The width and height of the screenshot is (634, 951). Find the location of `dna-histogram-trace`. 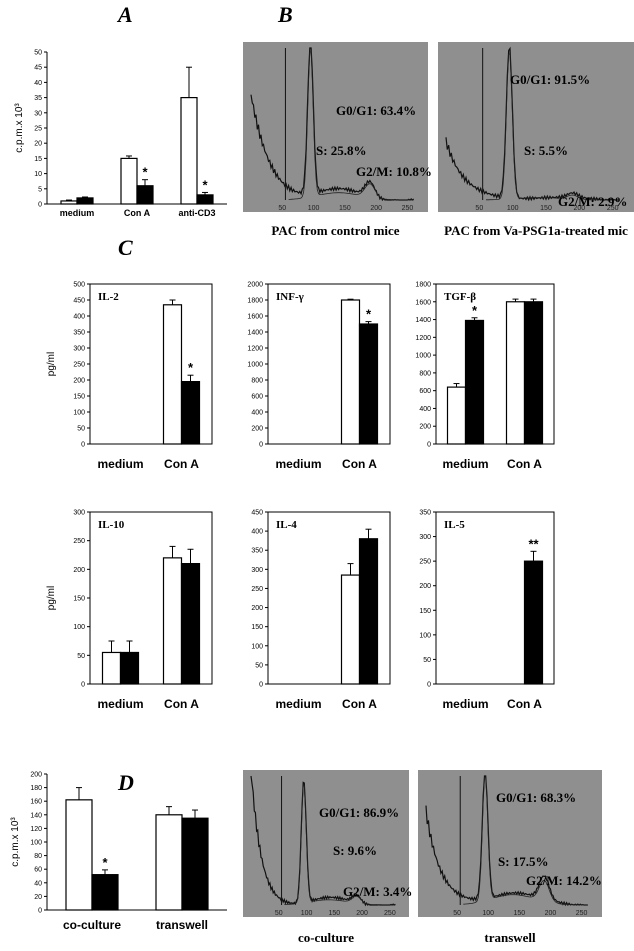

dna-histogram-trace is located at coordinates (323, 841).